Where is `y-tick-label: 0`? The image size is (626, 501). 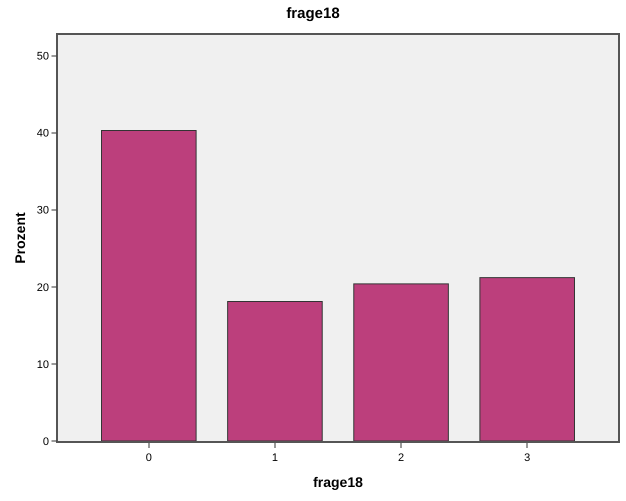 y-tick-label: 0 is located at coordinates (46, 442).